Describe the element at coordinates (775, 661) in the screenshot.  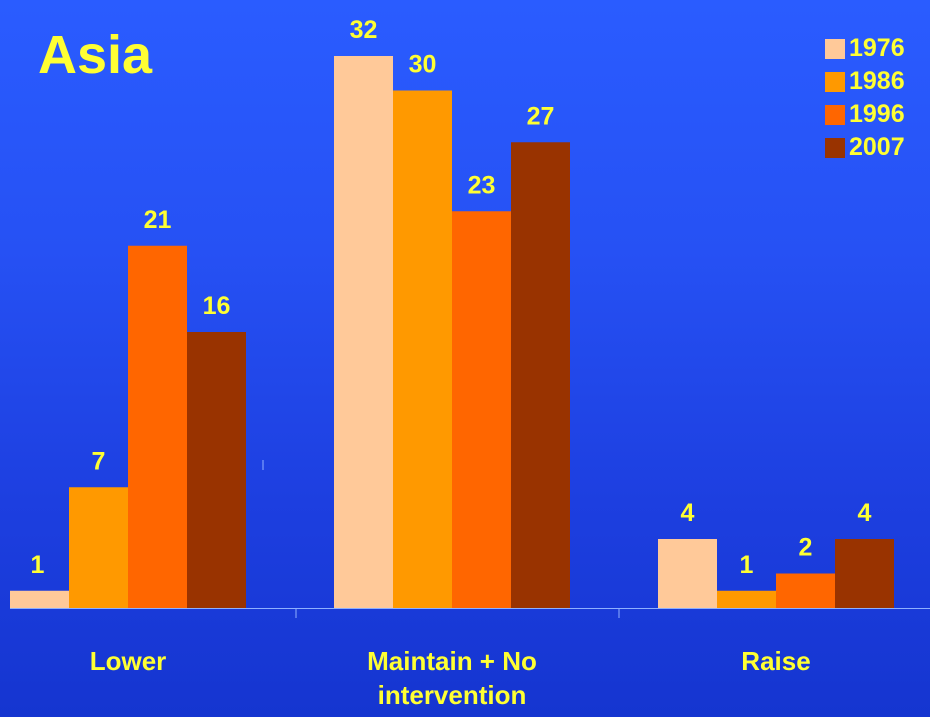
I see `category-label-3: Raise` at that location.